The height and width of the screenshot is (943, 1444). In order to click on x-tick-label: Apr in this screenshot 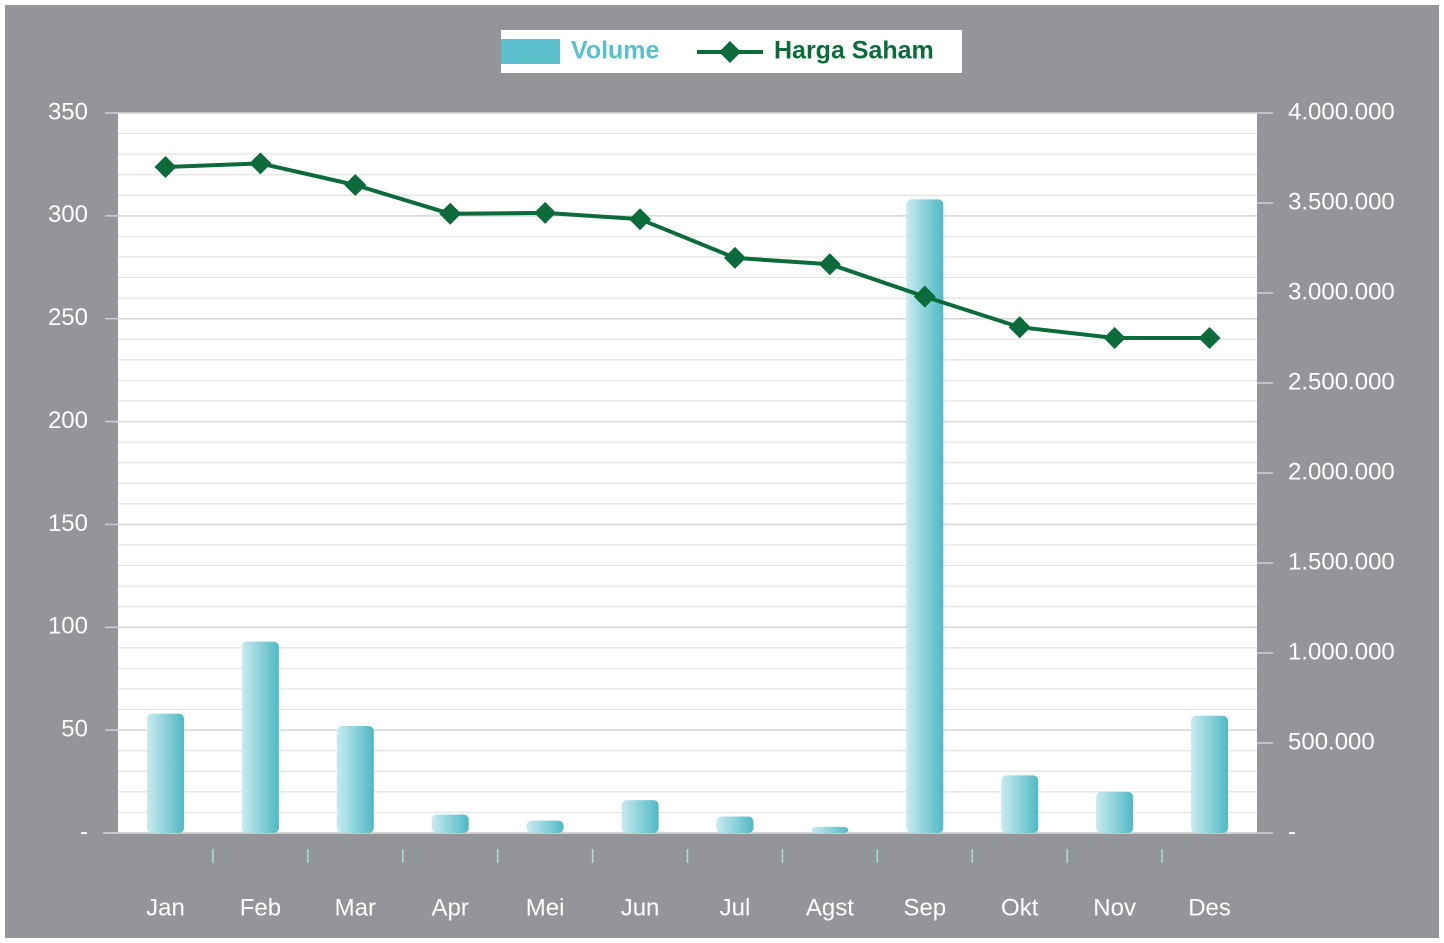, I will do `click(450, 907)`.